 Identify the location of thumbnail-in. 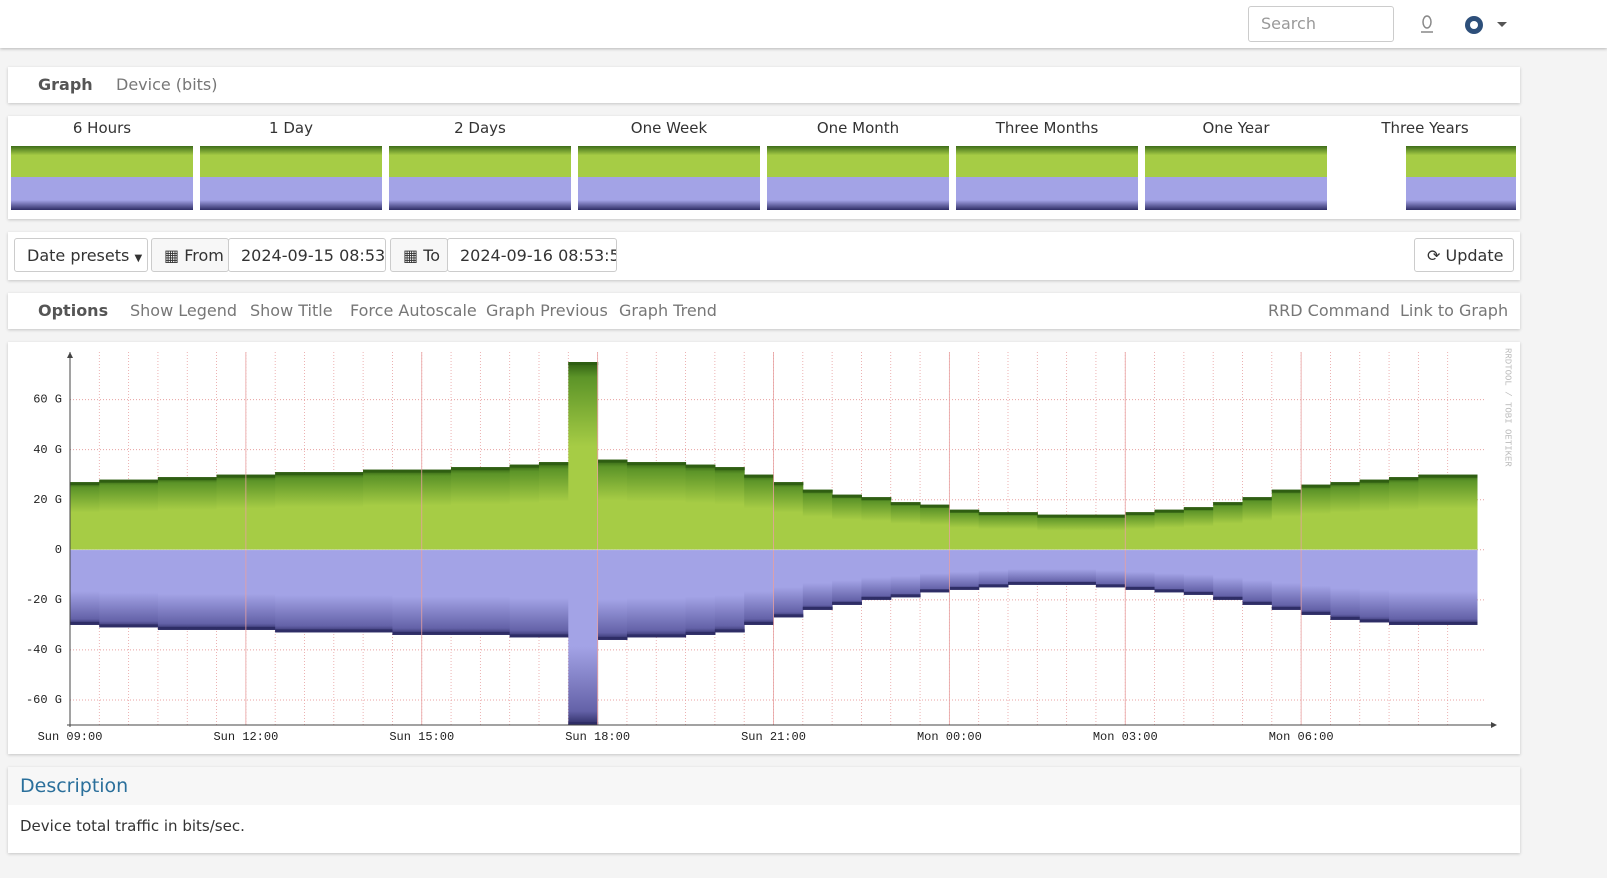
(669, 161).